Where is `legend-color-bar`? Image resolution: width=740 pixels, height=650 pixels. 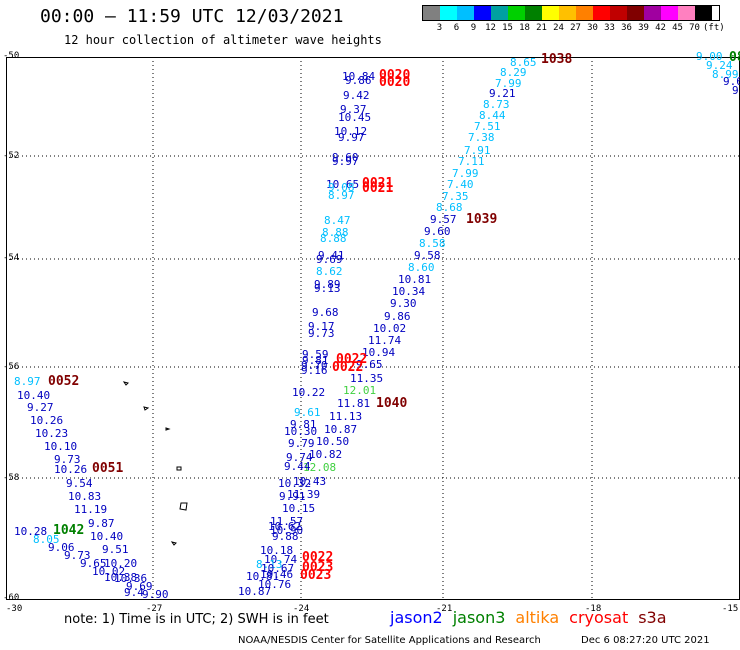
legend-color-bar is located at coordinates (571, 13).